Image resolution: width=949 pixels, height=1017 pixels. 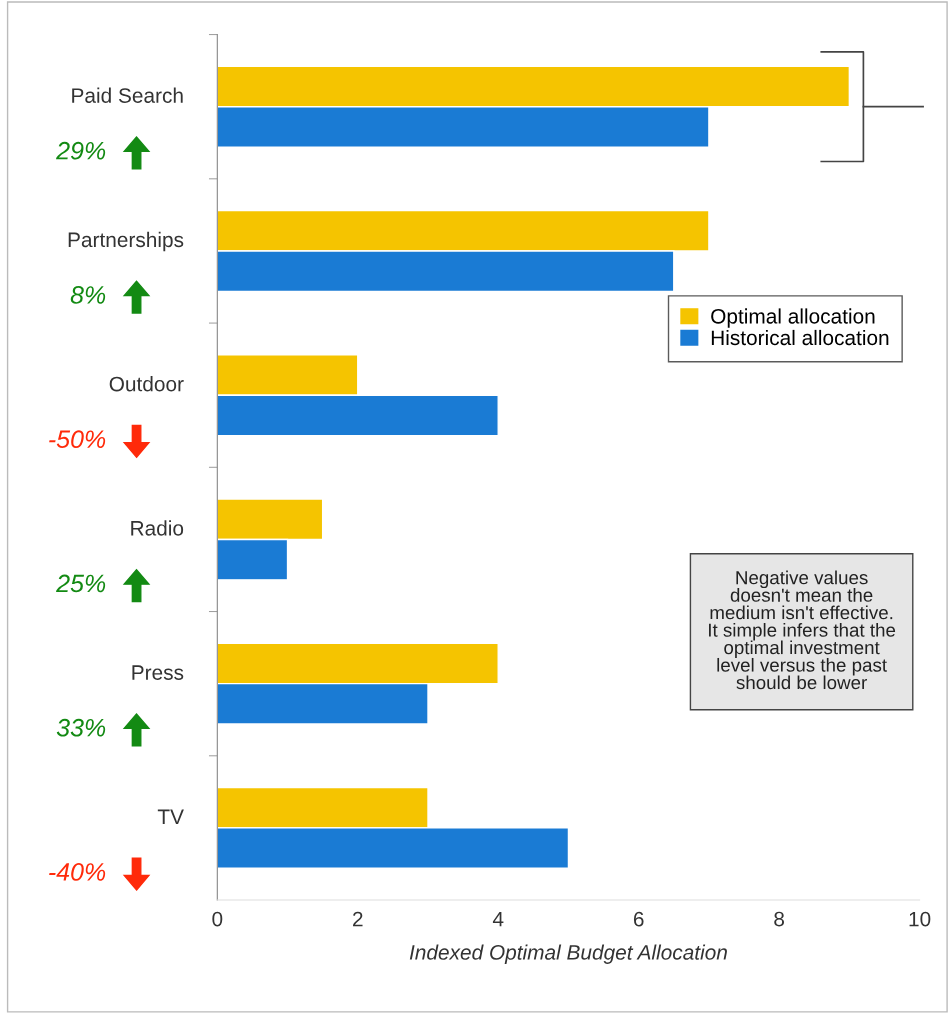 What do you see at coordinates (126, 241) in the screenshot?
I see `y-tick-label: Partnerships` at bounding box center [126, 241].